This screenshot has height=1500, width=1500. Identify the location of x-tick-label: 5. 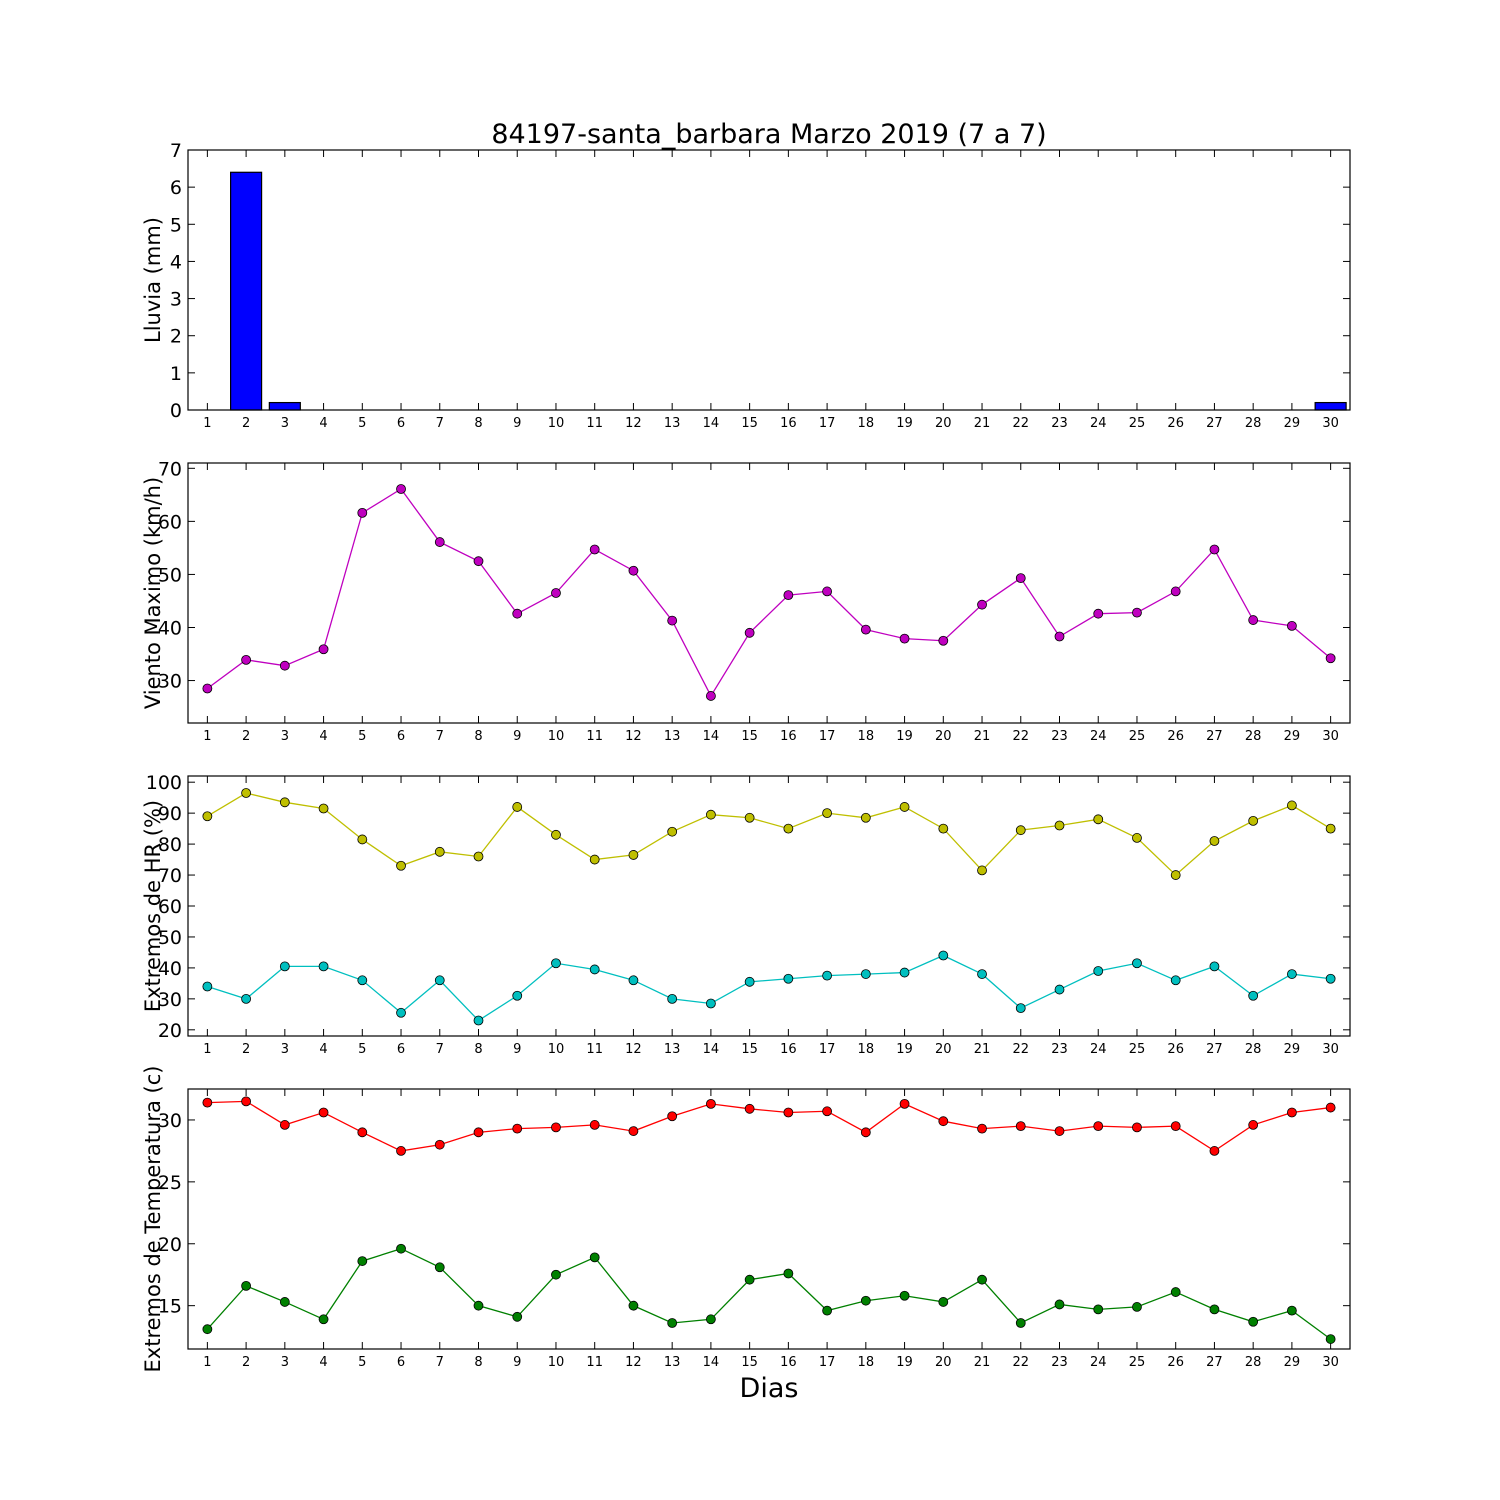
(362, 423).